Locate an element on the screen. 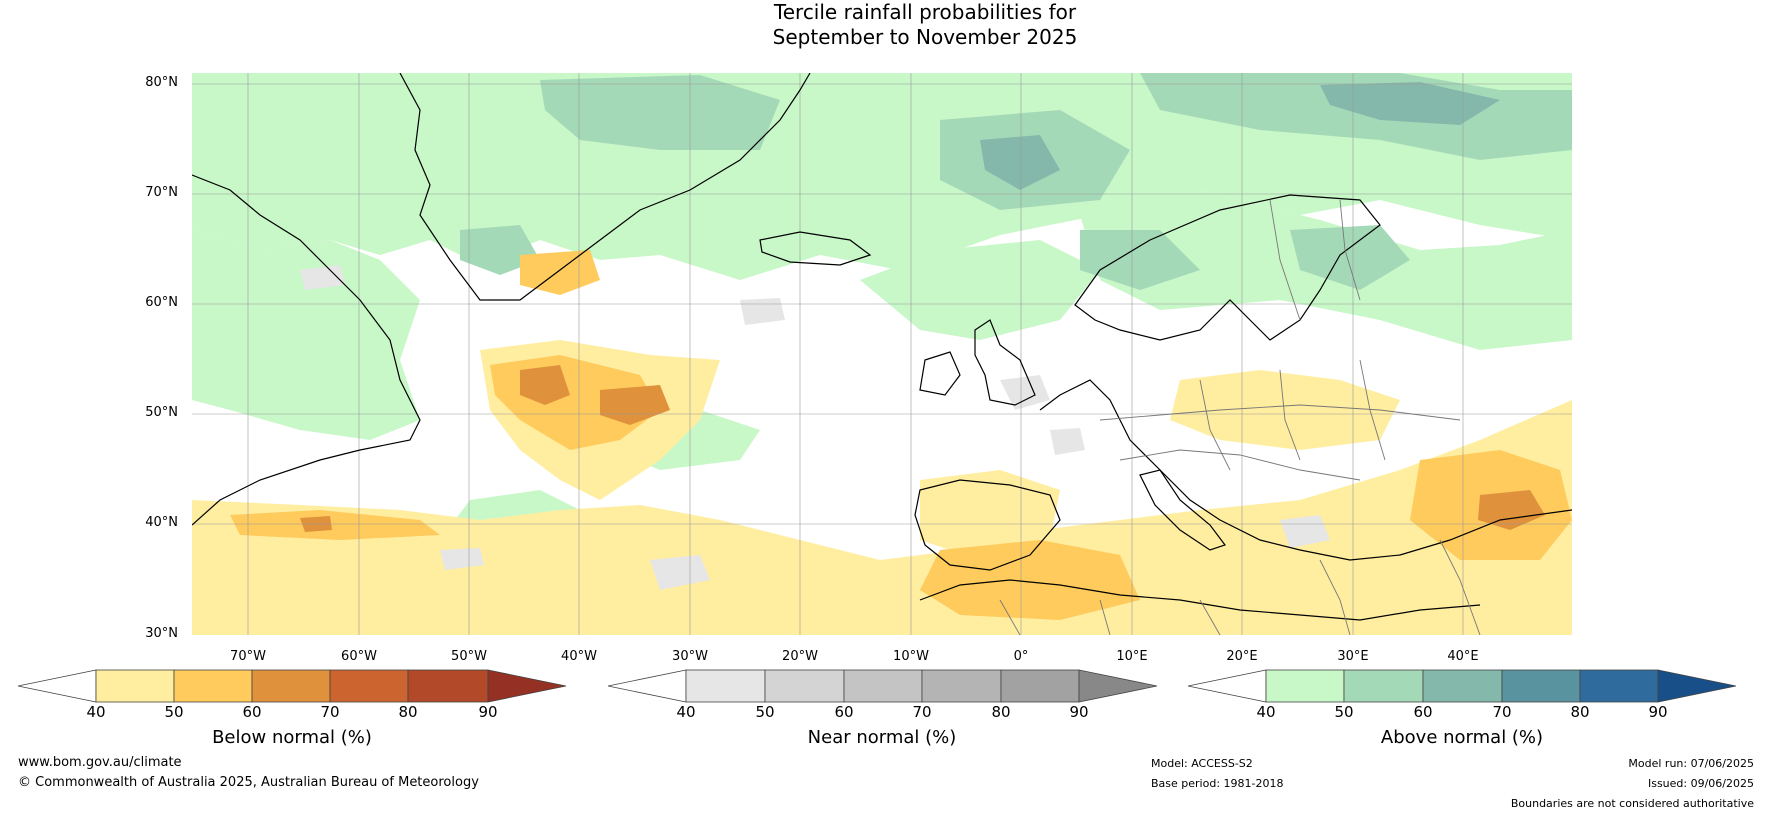  above-tick-60: 60 is located at coordinates (1423, 712).